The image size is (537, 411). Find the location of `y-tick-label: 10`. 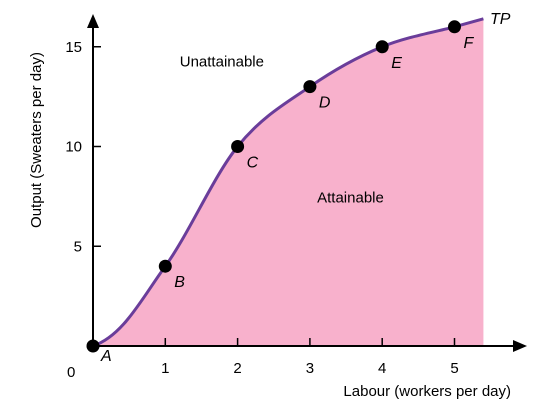

y-tick-label: 10 is located at coordinates (73, 147).